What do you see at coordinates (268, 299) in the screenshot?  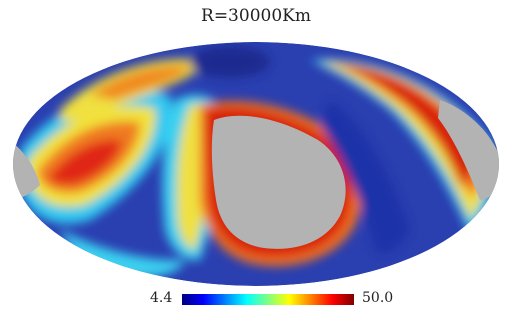 I see `colorbar` at bounding box center [268, 299].